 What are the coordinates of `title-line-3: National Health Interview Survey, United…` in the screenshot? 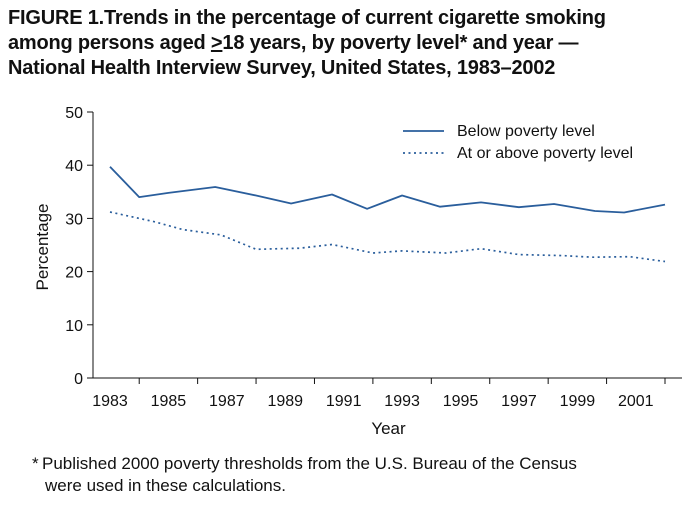 It's located at (282, 68).